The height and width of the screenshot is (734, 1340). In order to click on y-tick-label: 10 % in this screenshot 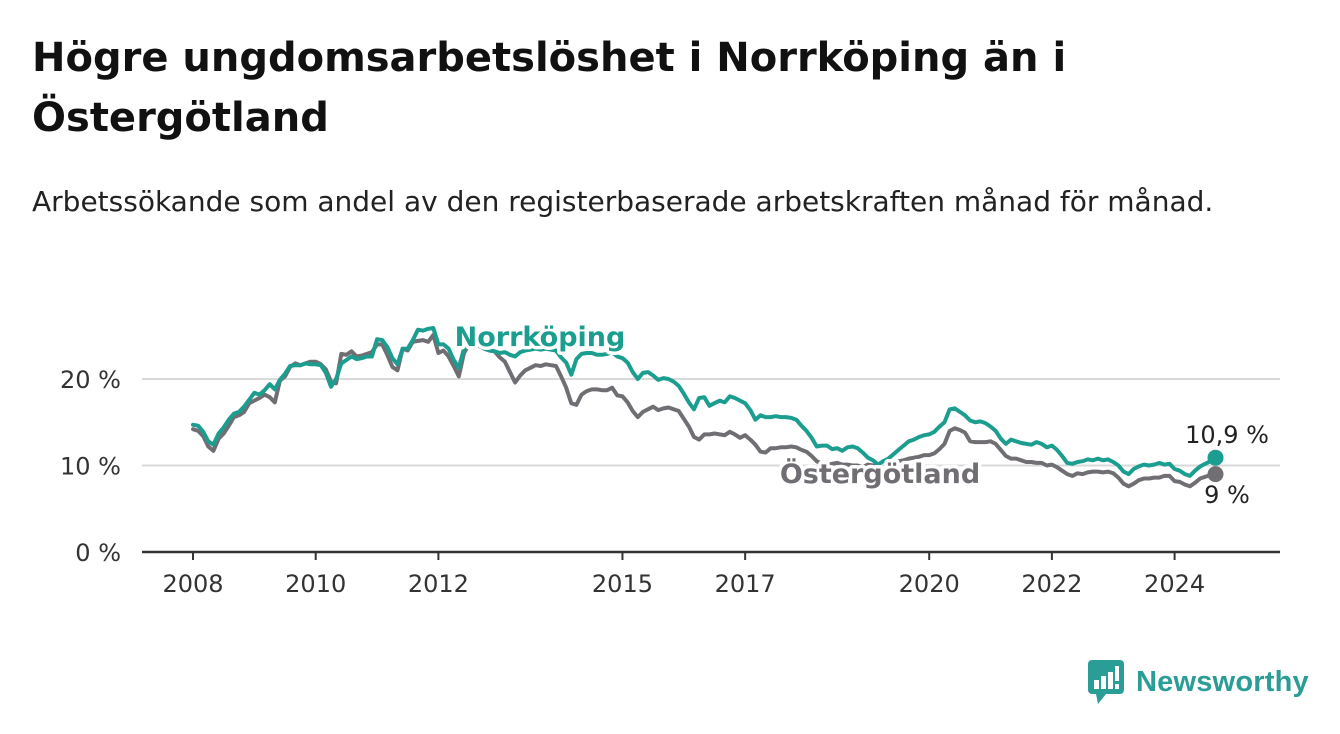, I will do `click(90, 467)`.